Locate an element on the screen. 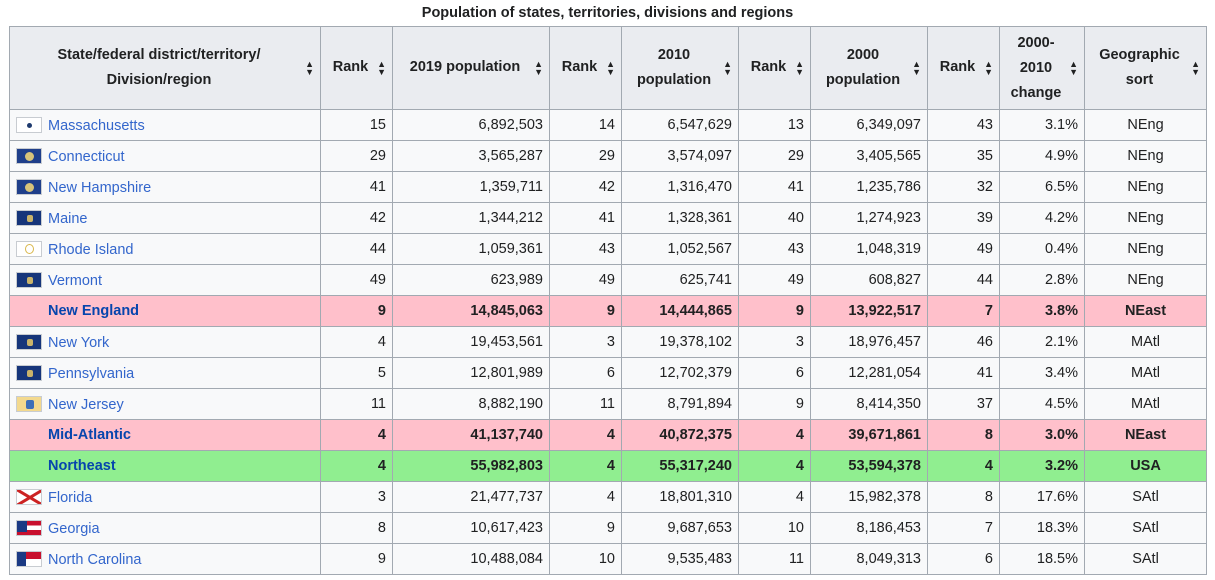 The image size is (1215, 580). column-header-rank-2019: Rank ▲ ▼ is located at coordinates (356, 68).